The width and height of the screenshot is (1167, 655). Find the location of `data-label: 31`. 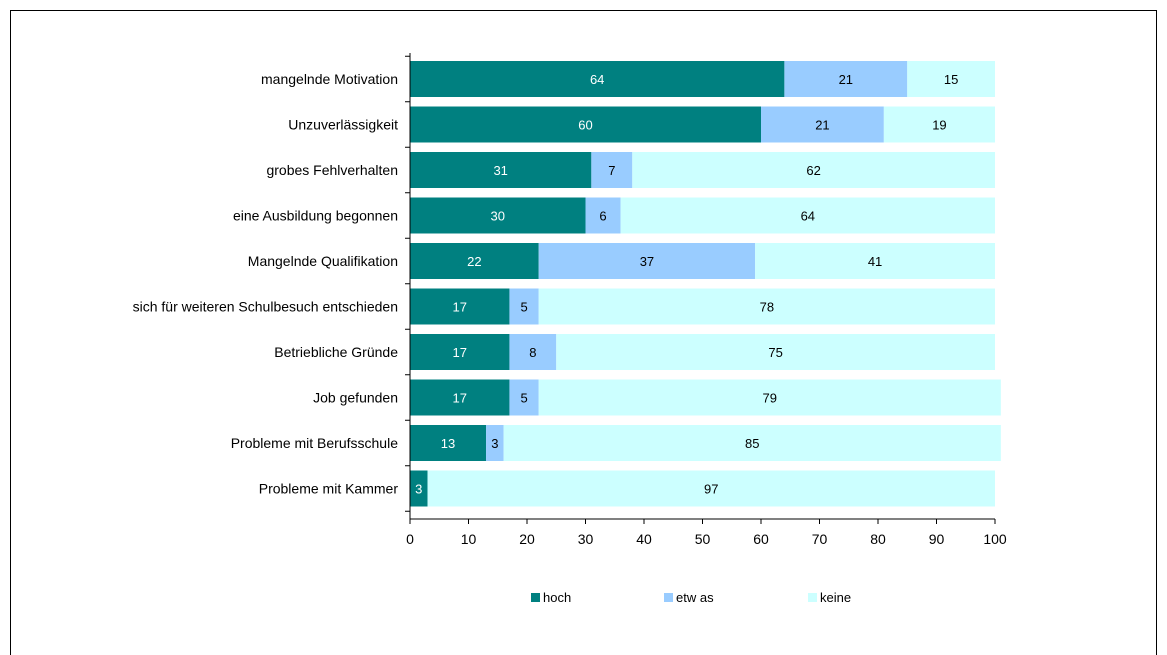

data-label: 31 is located at coordinates (500, 170).